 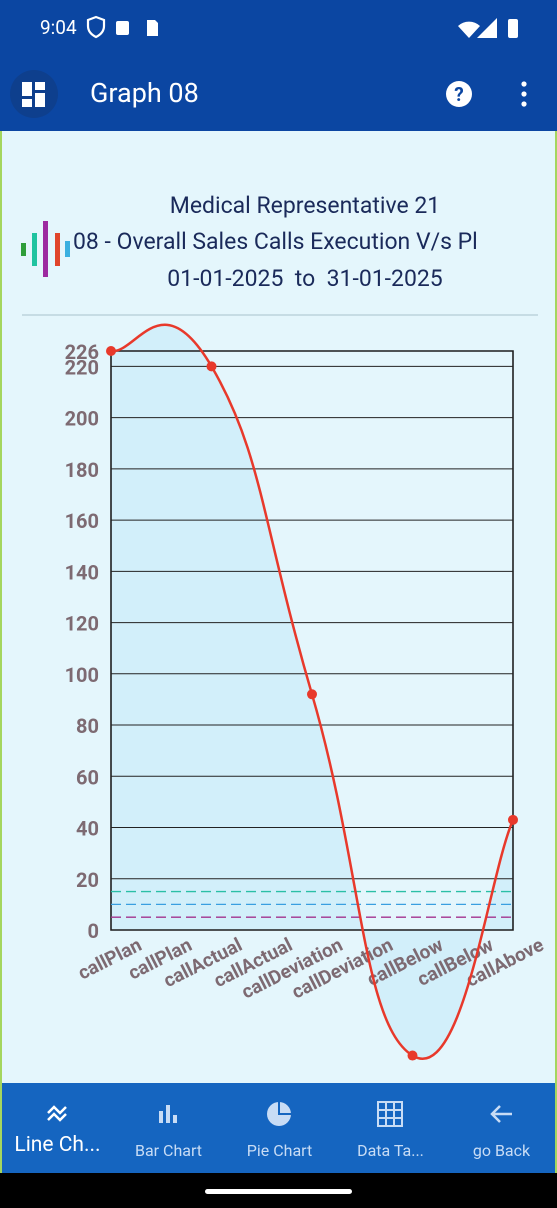 What do you see at coordinates (58, 27) in the screenshot?
I see `clock: 9:04` at bounding box center [58, 27].